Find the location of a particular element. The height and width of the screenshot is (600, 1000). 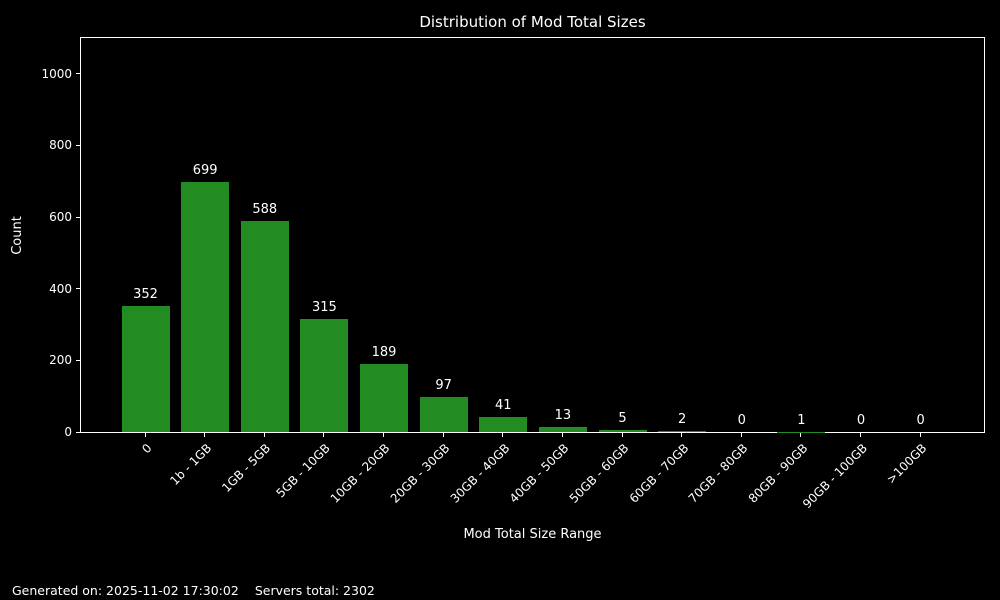

bar-value-label: 5 is located at coordinates (622, 419).